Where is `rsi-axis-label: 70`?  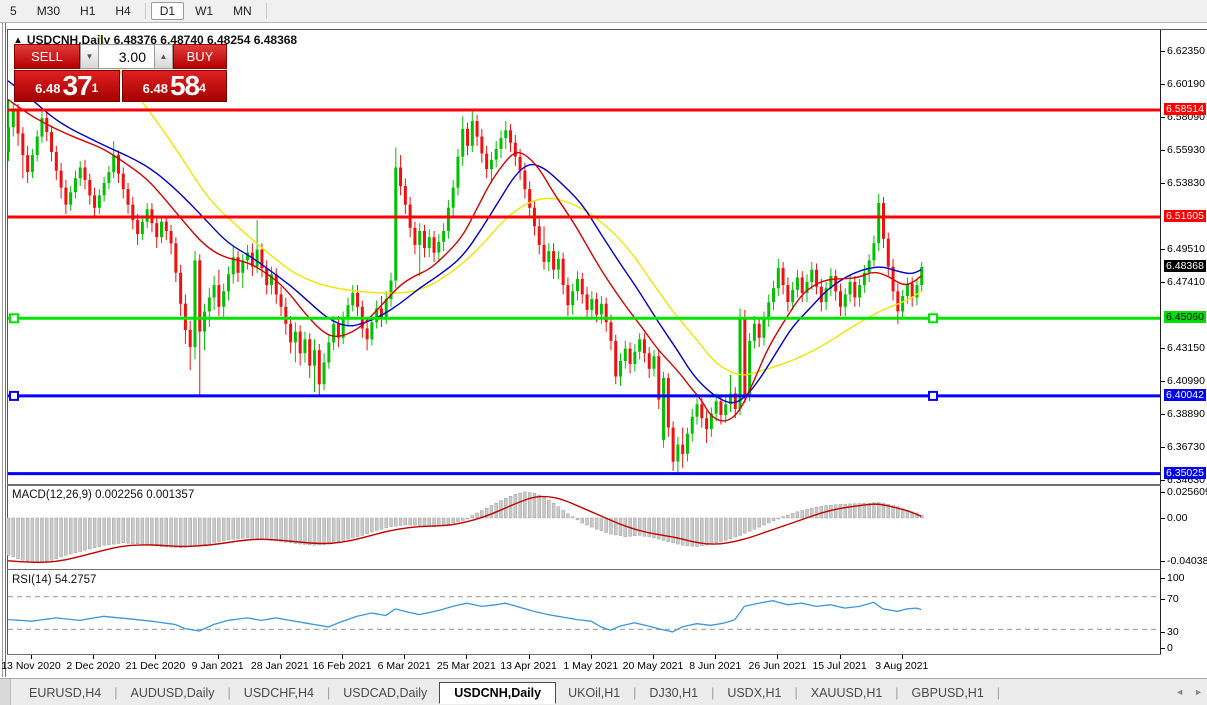
rsi-axis-label: 70 is located at coordinates (1173, 599).